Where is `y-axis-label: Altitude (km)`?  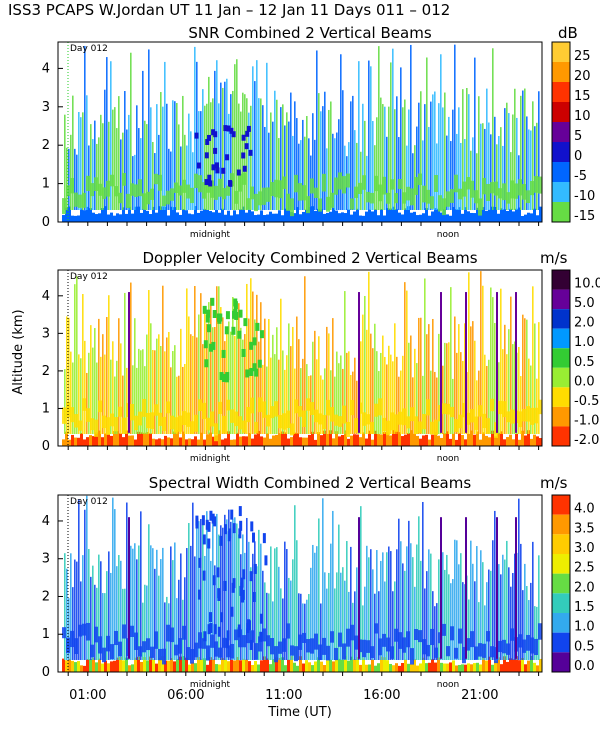 y-axis-label: Altitude (km) is located at coordinates (18, 351).